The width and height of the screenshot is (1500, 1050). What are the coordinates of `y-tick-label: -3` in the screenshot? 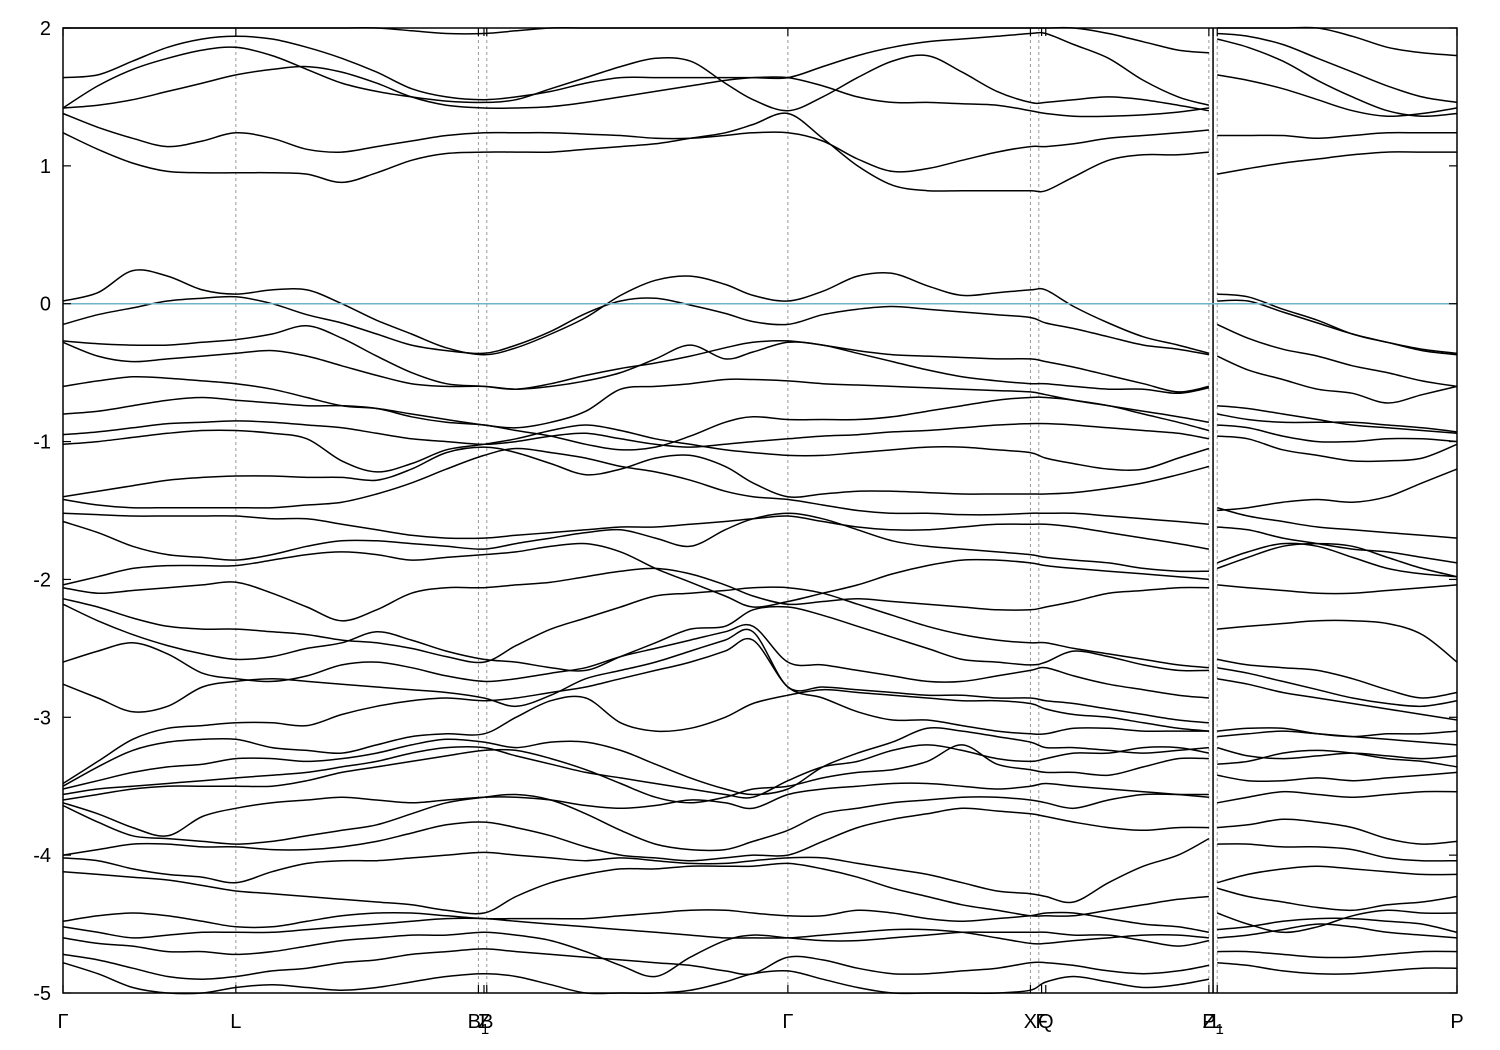 It's located at (42, 718).